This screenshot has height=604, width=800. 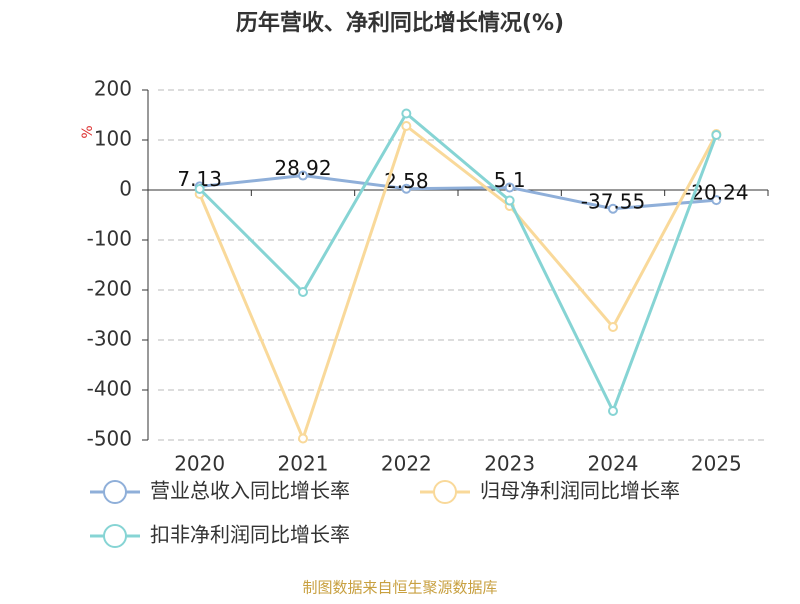 I want to click on y-tick-label: 100, so click(x=113, y=139).